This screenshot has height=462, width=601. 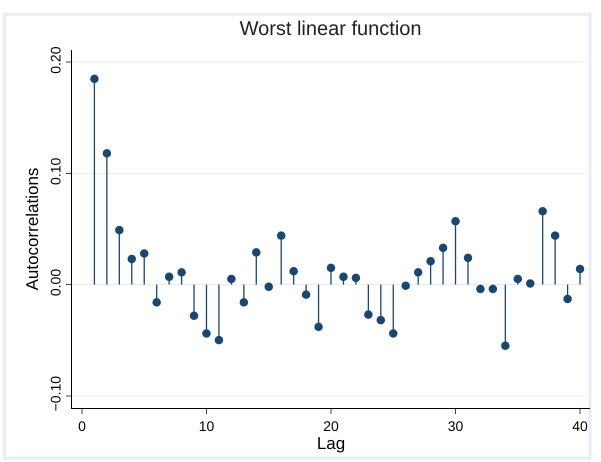 I want to click on chart-title: Worst linear function, so click(x=331, y=29).